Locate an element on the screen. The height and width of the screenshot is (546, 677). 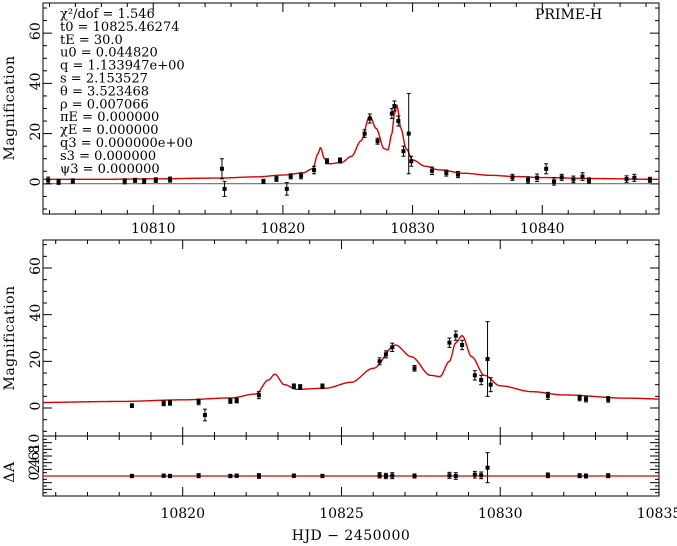
y-tick-label: 0 is located at coordinates (36, 181).